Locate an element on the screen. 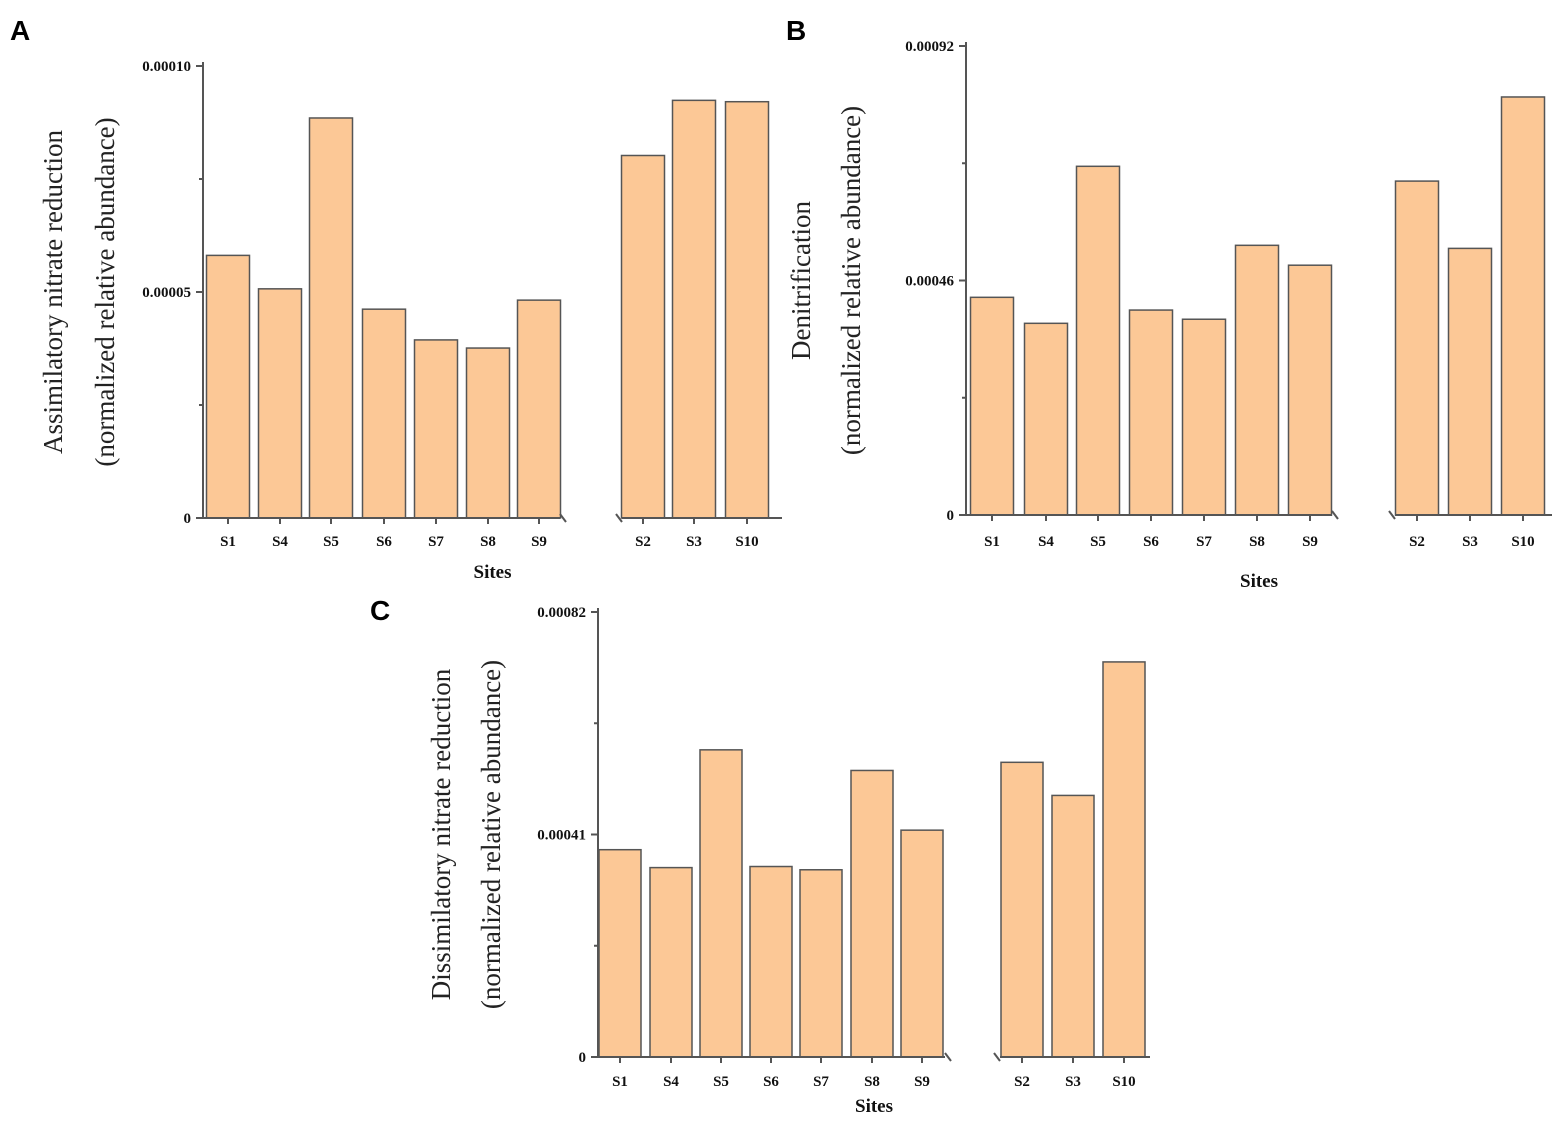 The width and height of the screenshot is (1562, 1121). y-axis-label-line-1: Denitrification is located at coordinates (801, 280).